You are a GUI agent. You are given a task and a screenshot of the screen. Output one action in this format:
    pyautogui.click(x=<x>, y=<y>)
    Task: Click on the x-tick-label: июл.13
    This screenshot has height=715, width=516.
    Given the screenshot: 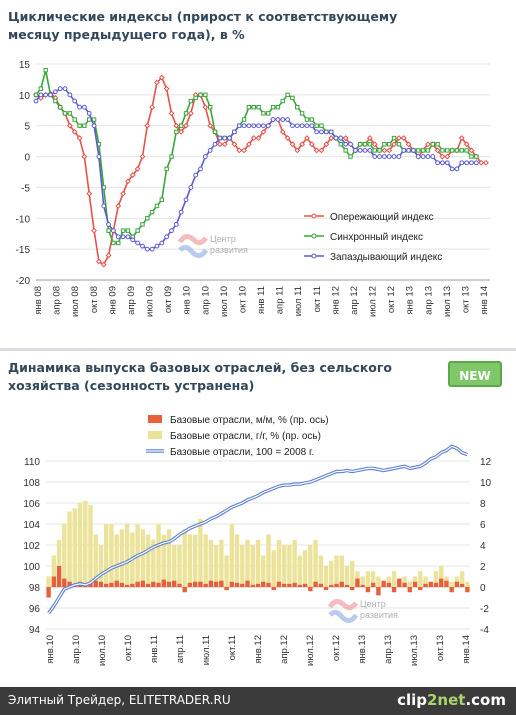 What is the action you would take?
    pyautogui.click(x=414, y=650)
    